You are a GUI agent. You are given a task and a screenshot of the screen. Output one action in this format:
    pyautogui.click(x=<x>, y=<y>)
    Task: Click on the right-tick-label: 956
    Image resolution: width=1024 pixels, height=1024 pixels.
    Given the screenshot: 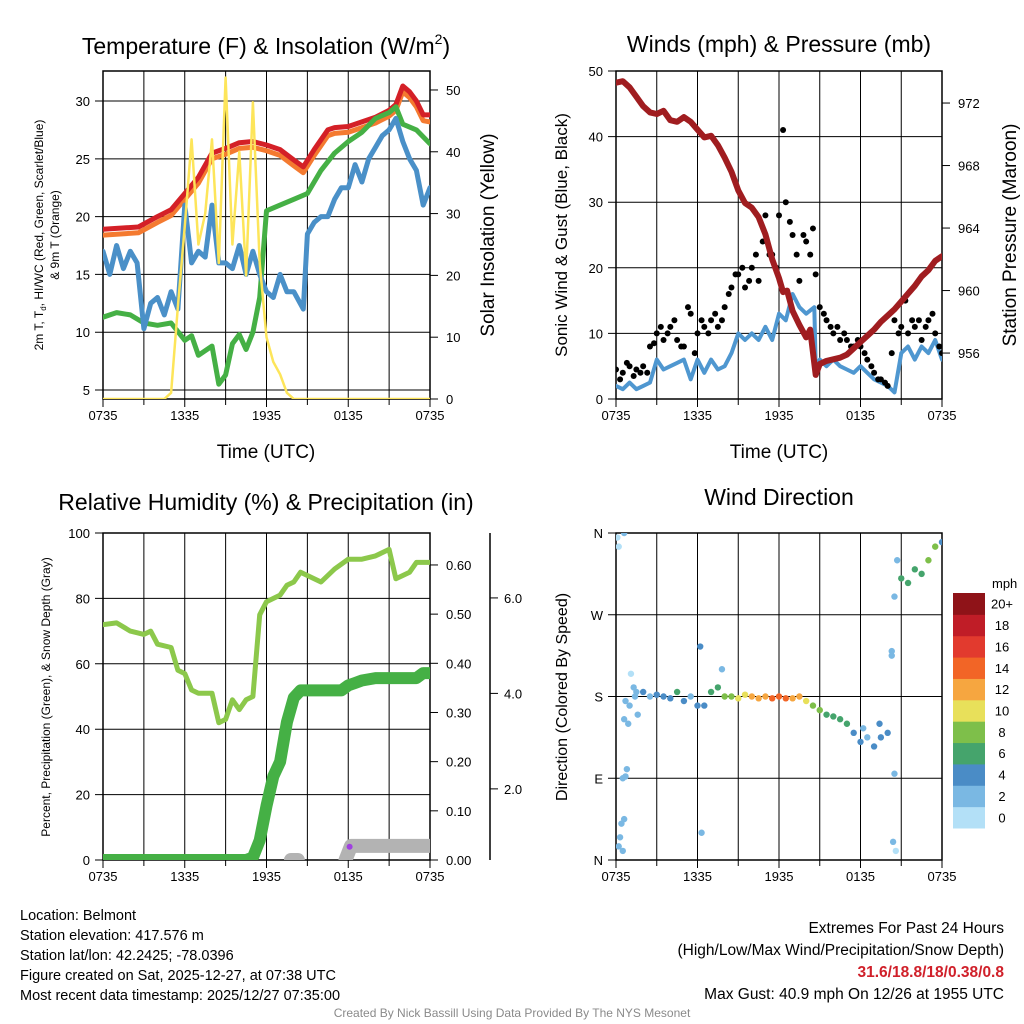 What is the action you would take?
    pyautogui.click(x=969, y=353)
    